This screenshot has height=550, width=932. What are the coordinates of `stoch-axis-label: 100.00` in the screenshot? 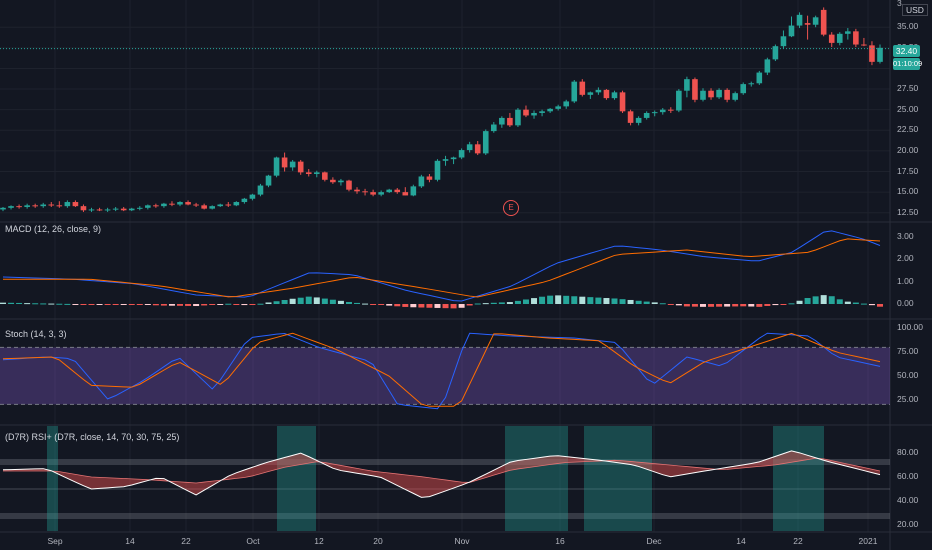 It's located at (910, 327).